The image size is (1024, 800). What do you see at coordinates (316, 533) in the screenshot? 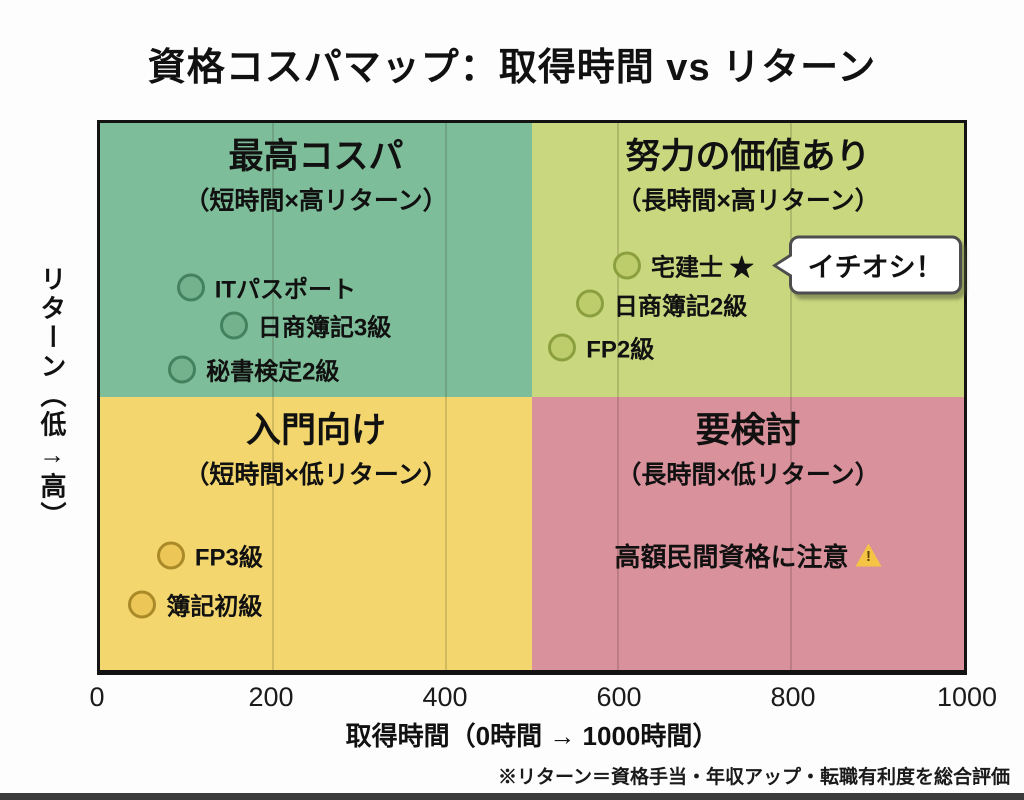
I see `quadrant-bottom-left: 入門向け （短時間×低リターン）` at bounding box center [316, 533].